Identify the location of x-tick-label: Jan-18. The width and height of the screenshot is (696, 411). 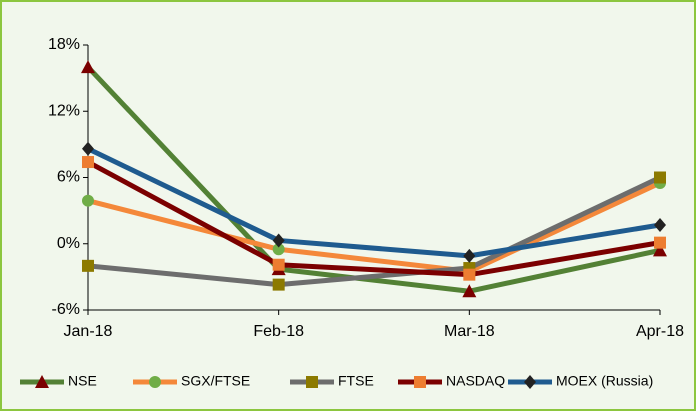
(88, 331).